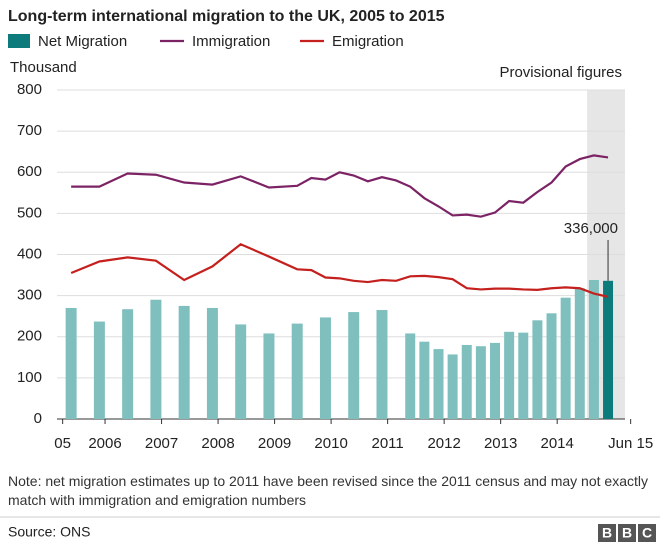 Image resolution: width=660 pixels, height=549 pixels. I want to click on y-tick-label: 800, so click(29, 89).